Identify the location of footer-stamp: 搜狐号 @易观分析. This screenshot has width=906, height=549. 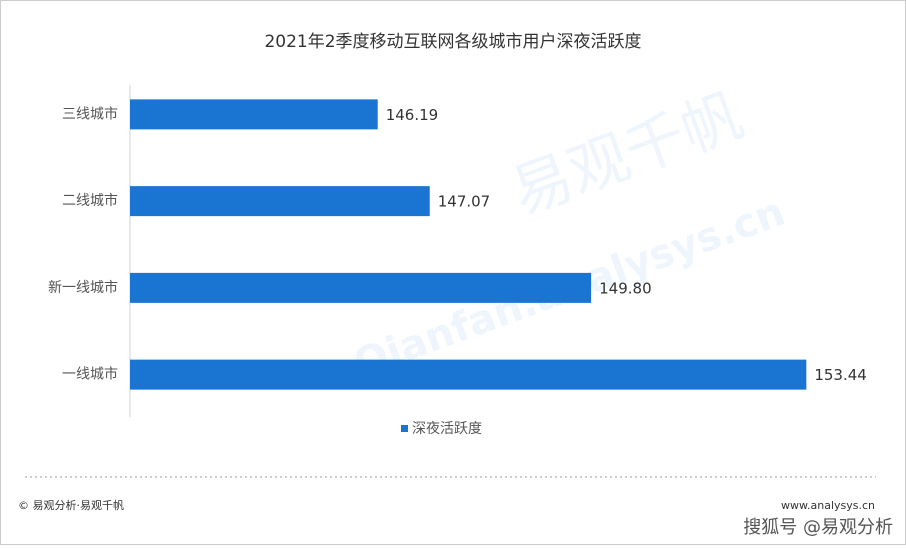
(818, 527).